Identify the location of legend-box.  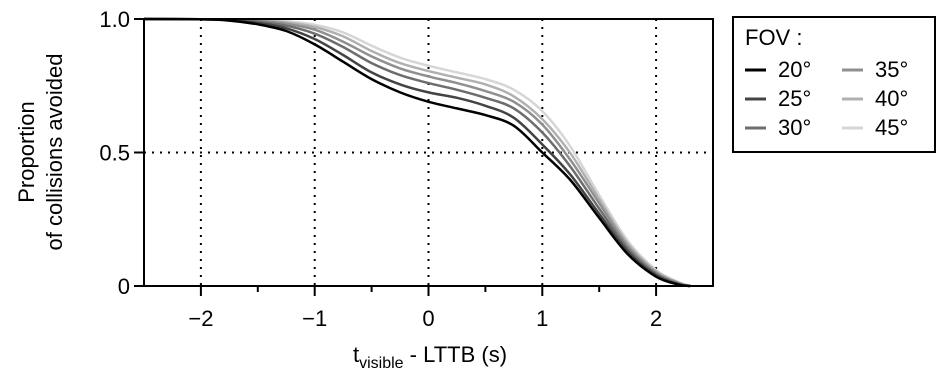
(834, 84).